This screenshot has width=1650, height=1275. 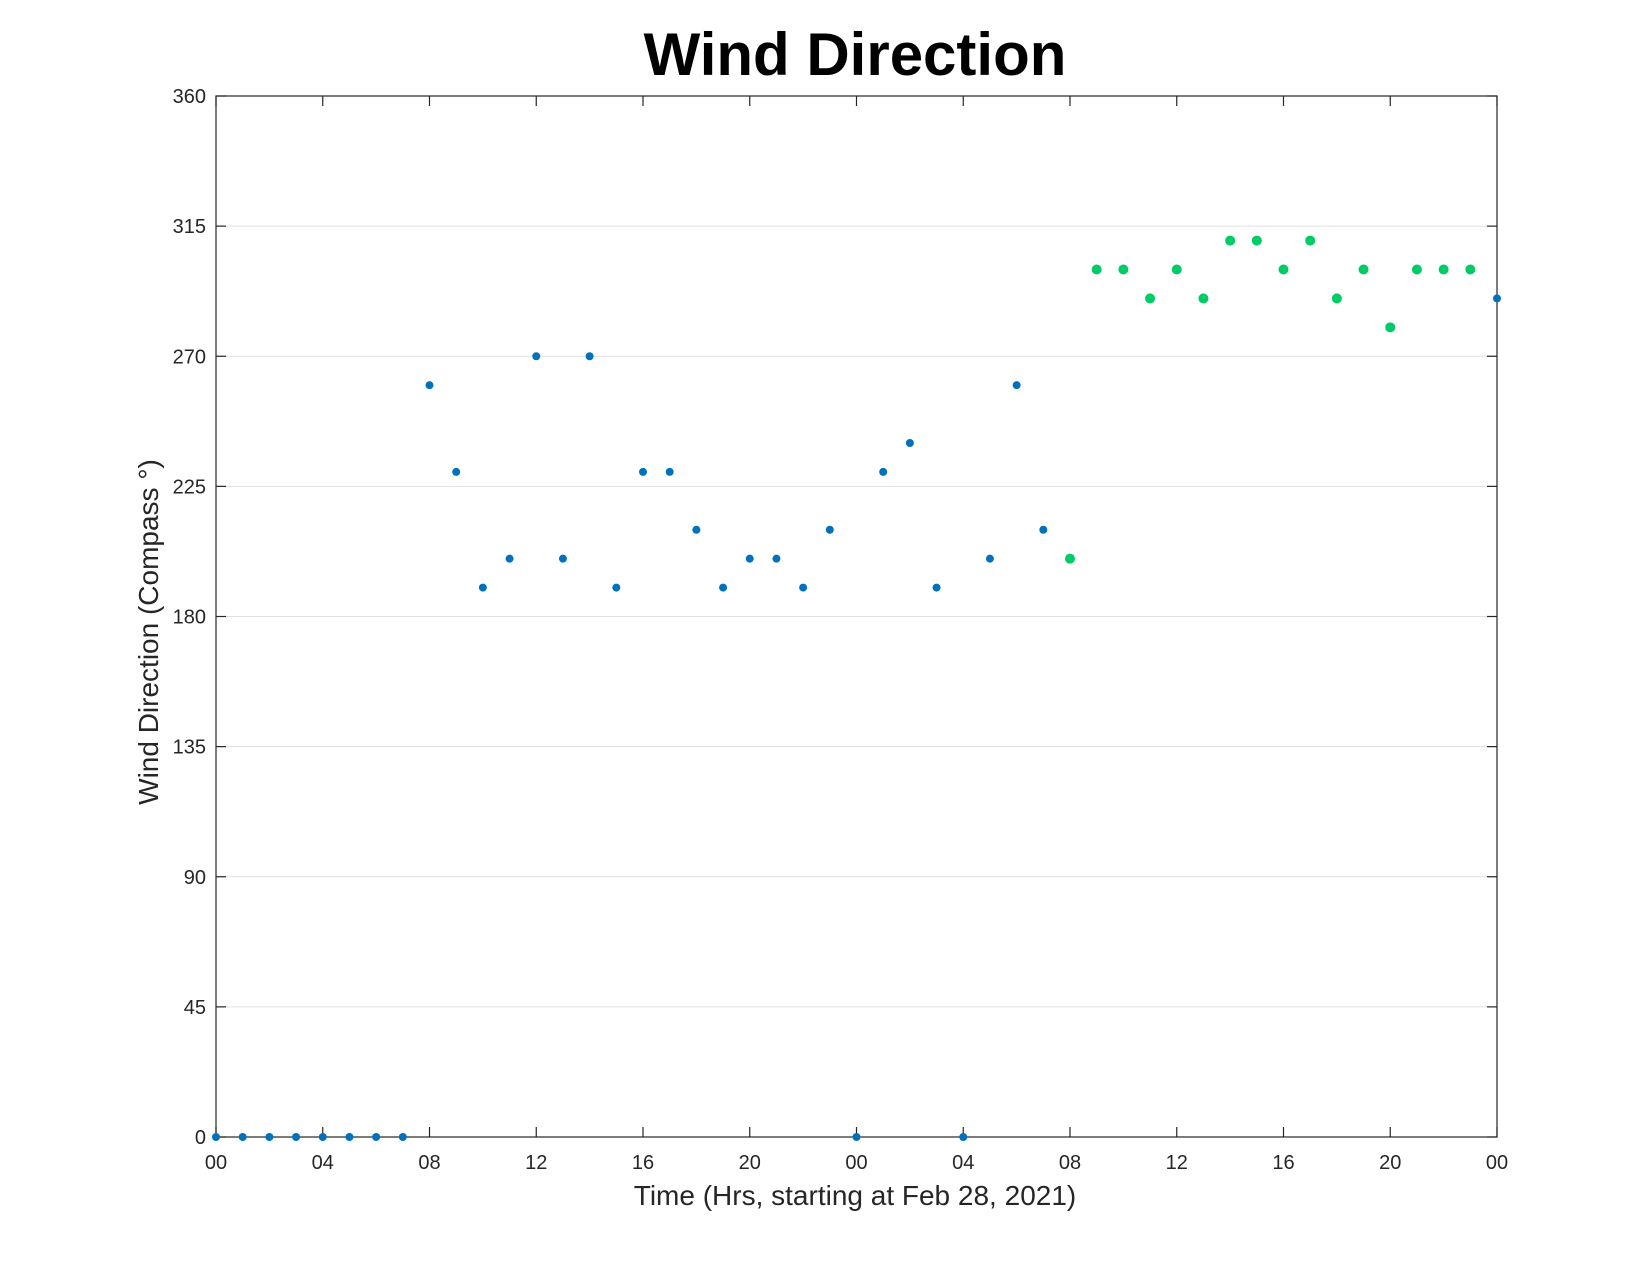 What do you see at coordinates (200, 1138) in the screenshot?
I see `y-tick-label: 0` at bounding box center [200, 1138].